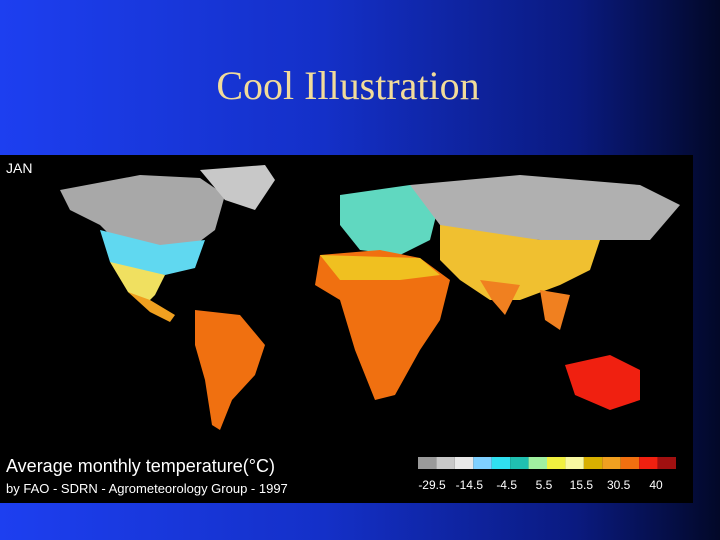 This screenshot has width=720, height=540. Describe the element at coordinates (237, 187) in the screenshot. I see `greenland` at that location.